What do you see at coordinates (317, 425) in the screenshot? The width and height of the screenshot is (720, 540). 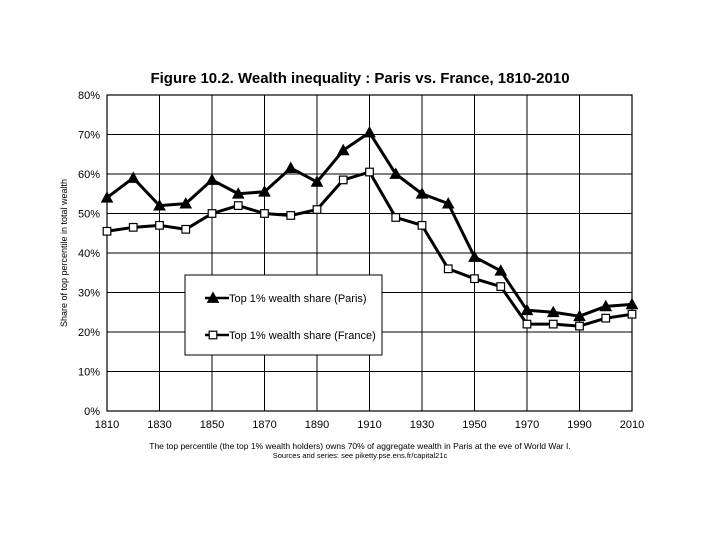 I see `x-tick-label: 1890` at bounding box center [317, 425].